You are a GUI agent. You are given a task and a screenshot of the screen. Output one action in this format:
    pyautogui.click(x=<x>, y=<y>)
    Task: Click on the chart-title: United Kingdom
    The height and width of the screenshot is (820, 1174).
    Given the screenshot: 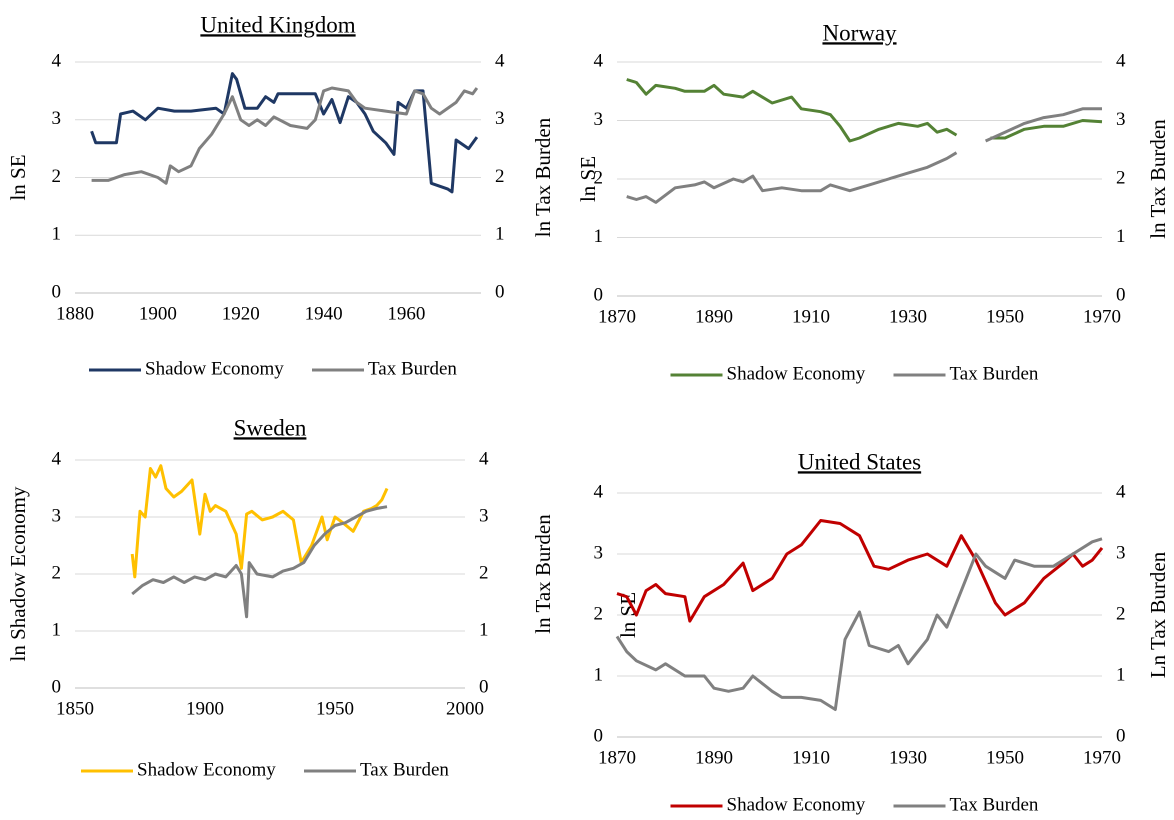 What is the action you would take?
    pyautogui.click(x=277, y=24)
    